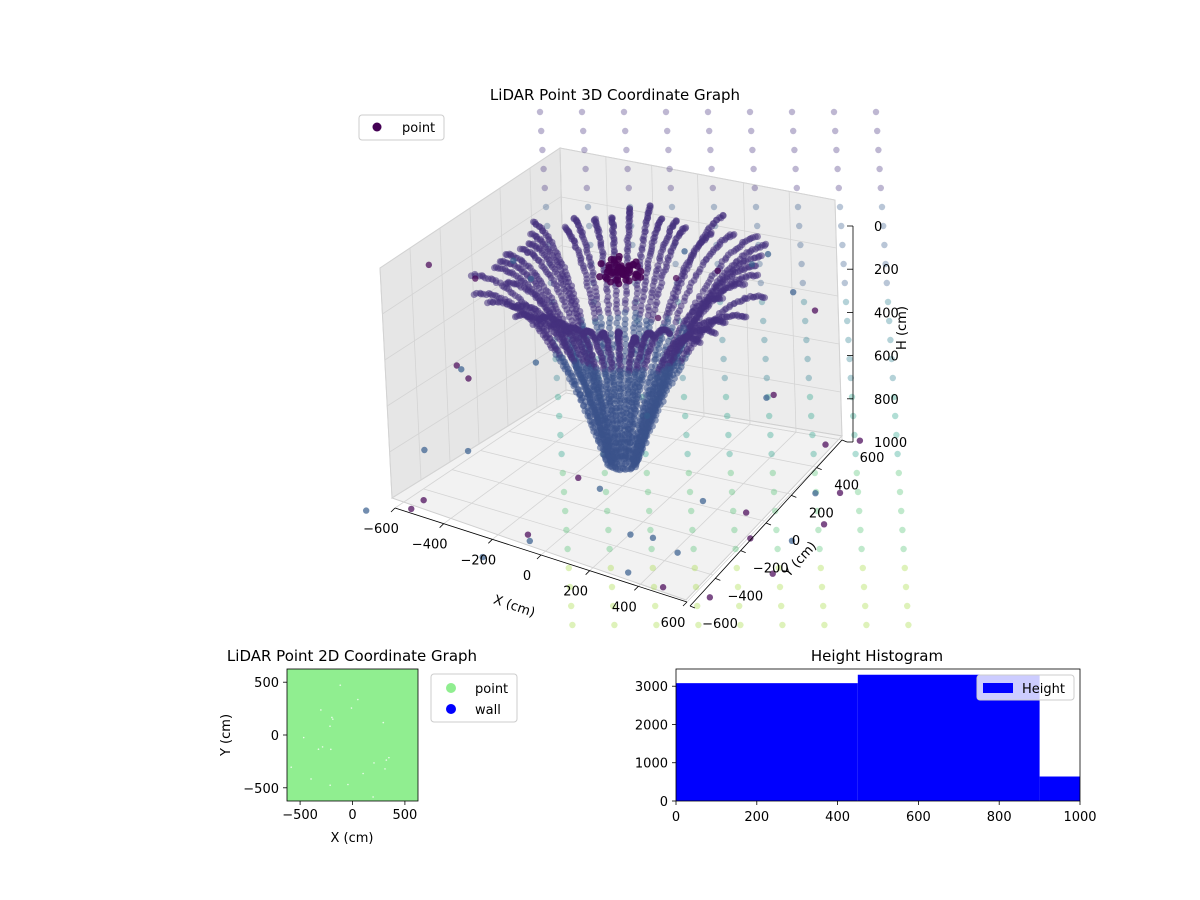 Image resolution: width=1200 pixels, height=900 pixels. I want to click on ticks-hist: 0 200 400 600 800 1000 0 1000 2000 3000, so click(866, 752).